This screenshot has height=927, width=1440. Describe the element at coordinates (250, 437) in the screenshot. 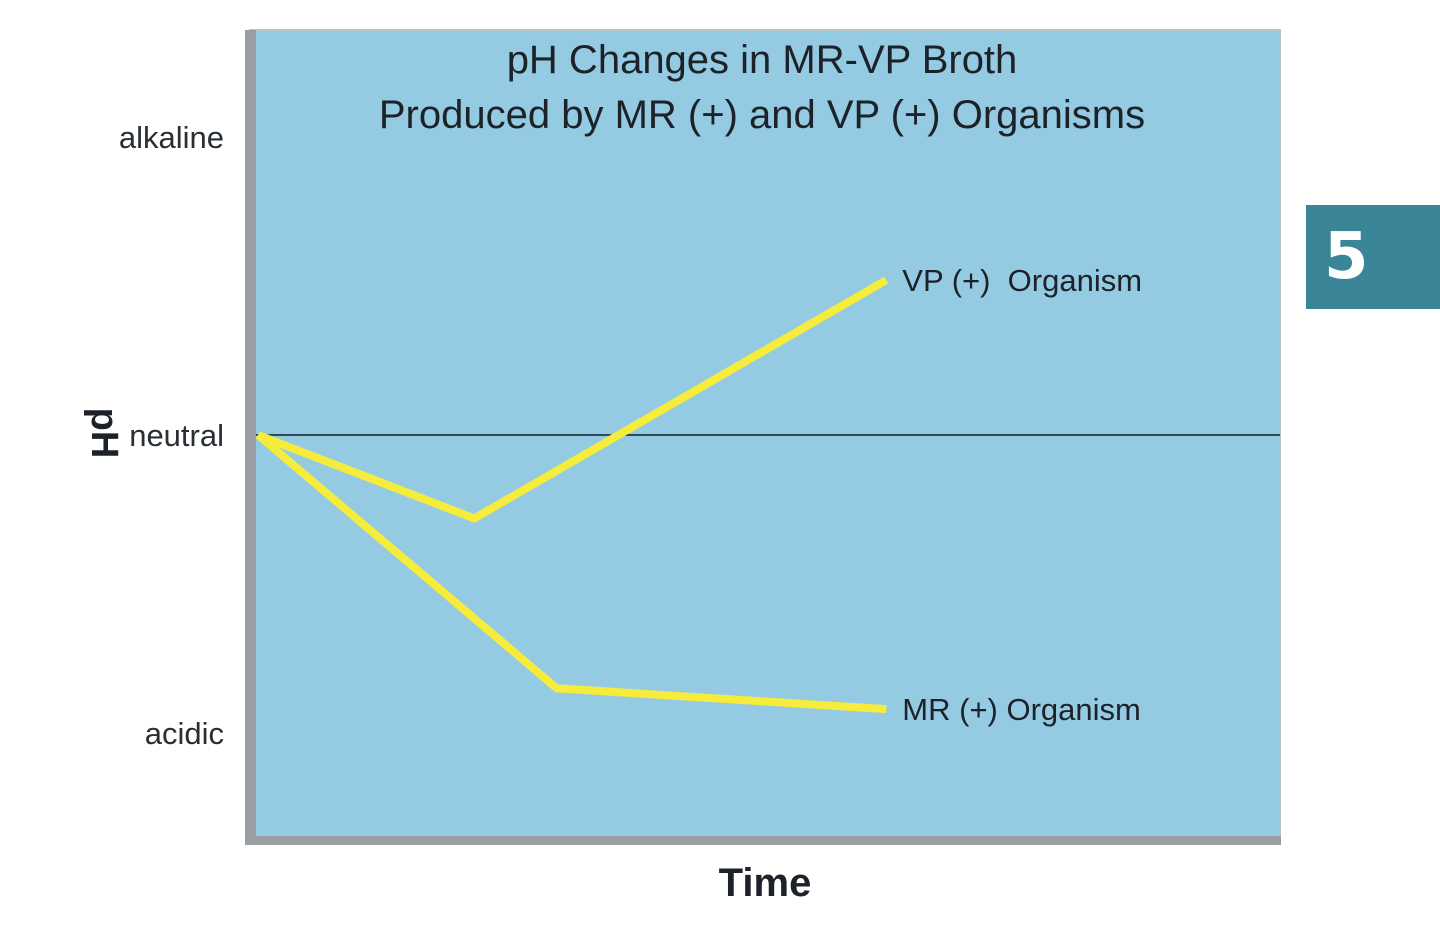

I see `y-axis` at that location.